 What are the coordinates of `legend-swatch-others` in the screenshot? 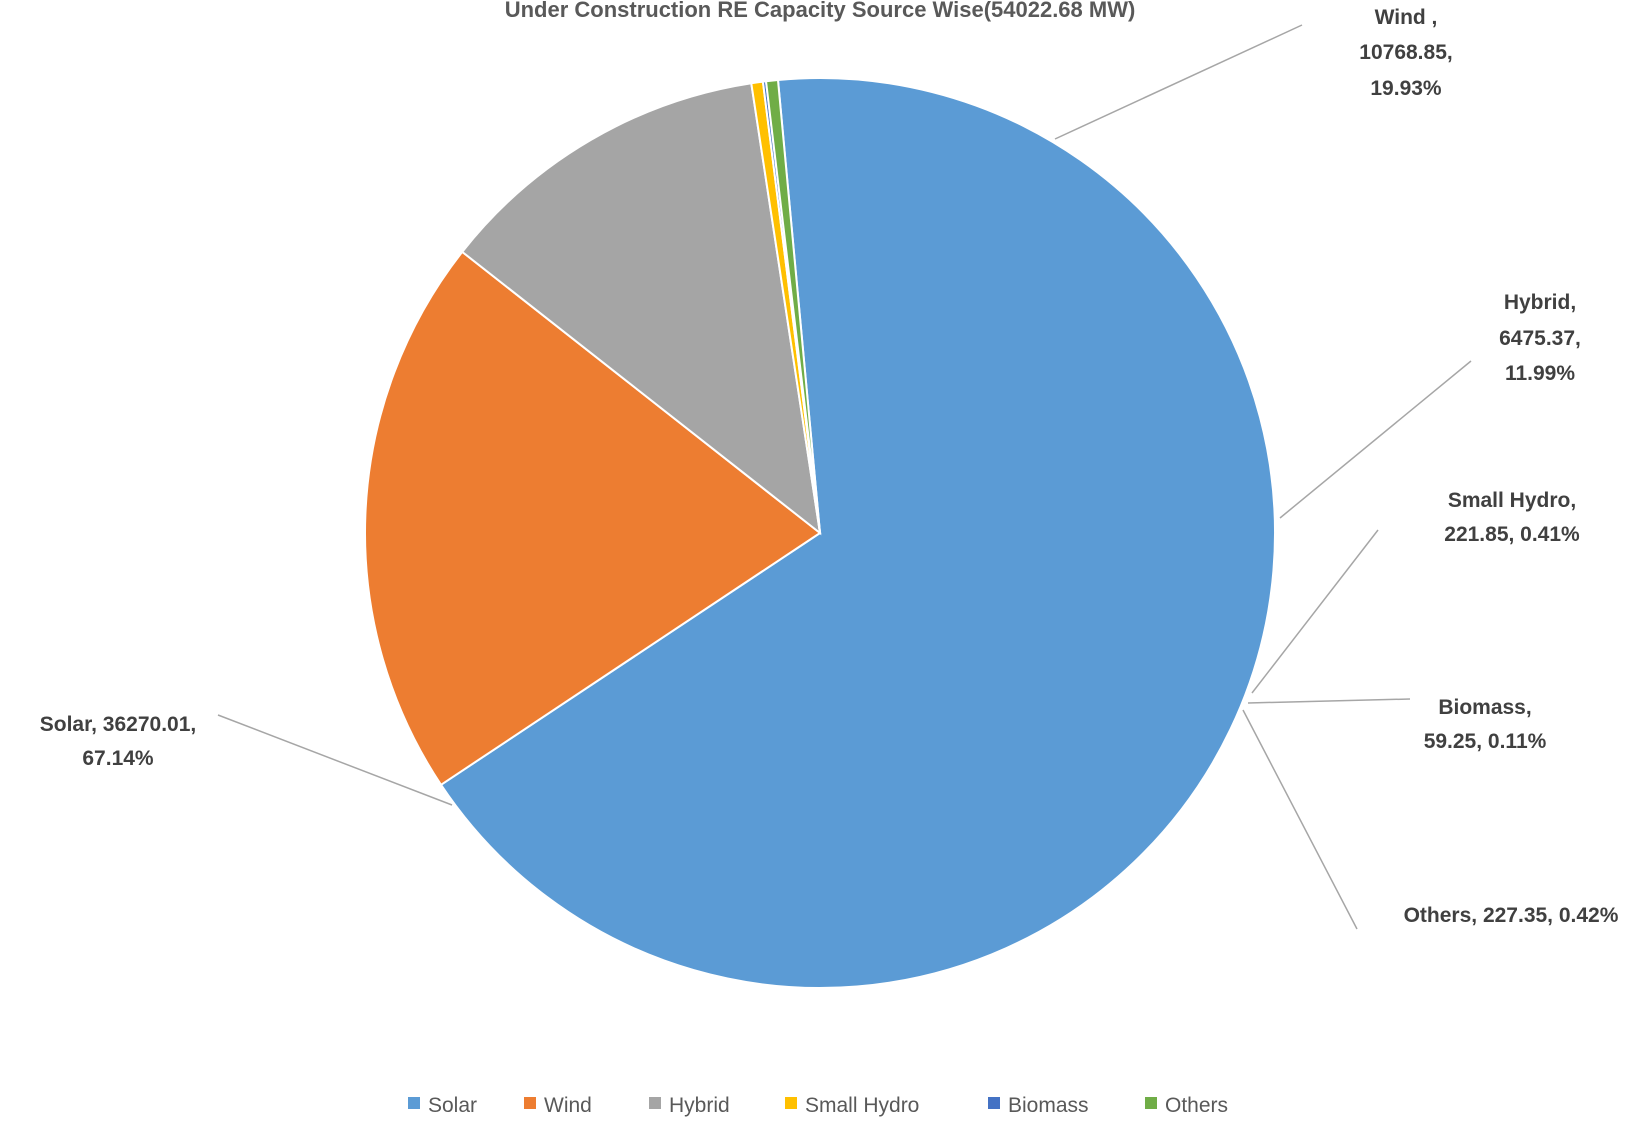 It's located at (1151, 1103).